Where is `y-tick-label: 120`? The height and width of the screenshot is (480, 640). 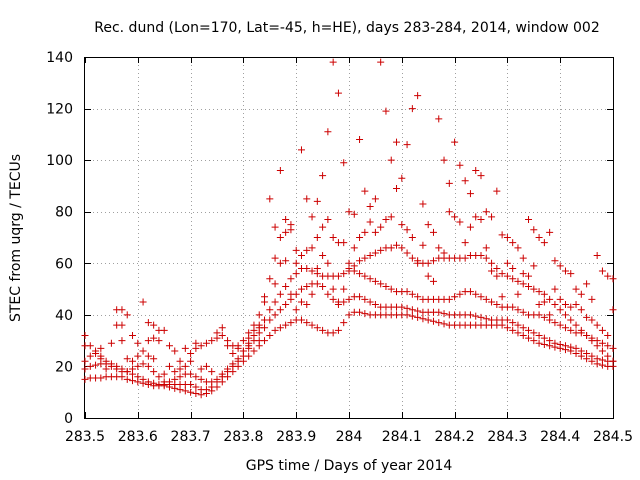 y-tick-label: 120 is located at coordinates (59, 110).